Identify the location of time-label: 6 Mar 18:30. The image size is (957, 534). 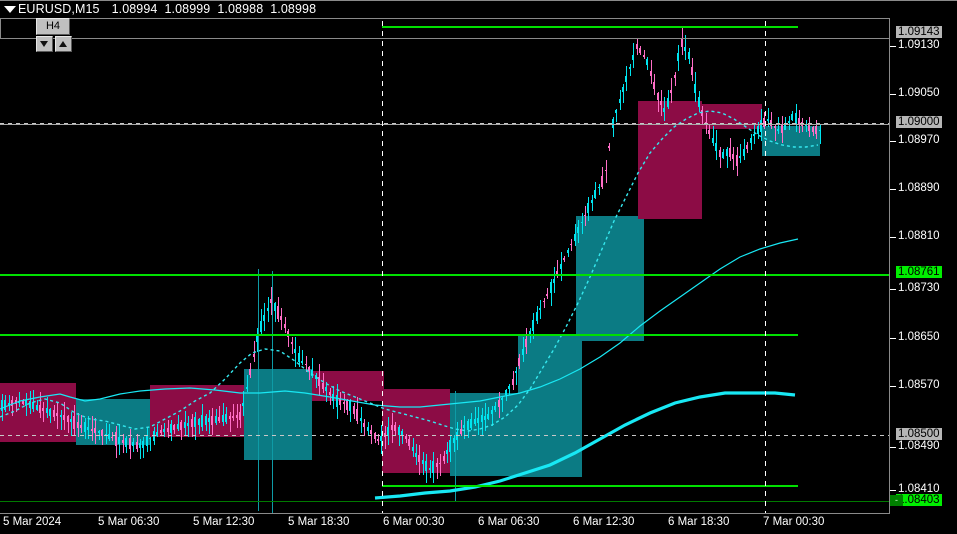
(699, 522).